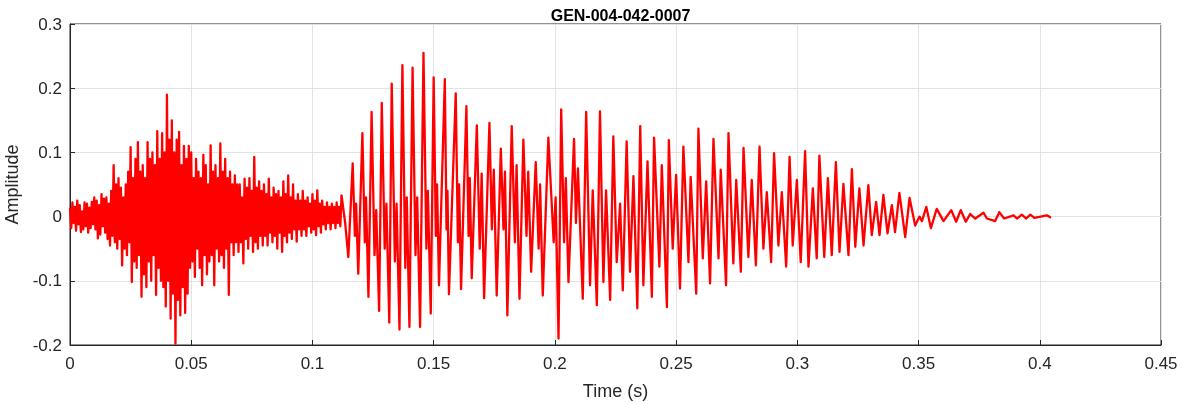 This screenshot has height=404, width=1182. Describe the element at coordinates (434, 363) in the screenshot. I see `x-tick-label: 0.15` at that location.